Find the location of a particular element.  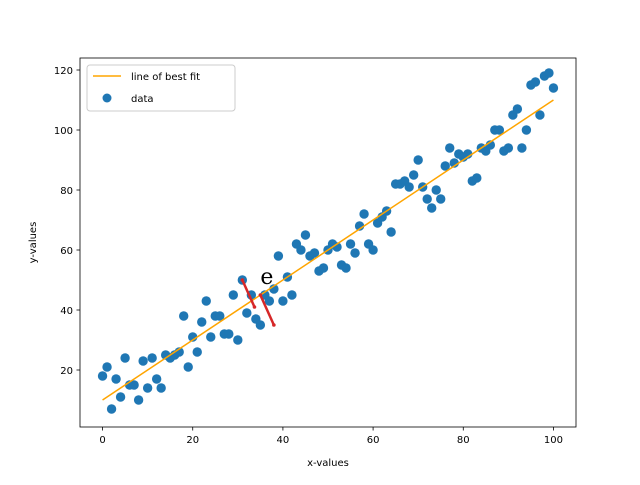

legend-dot-swatch is located at coordinates (107, 98).